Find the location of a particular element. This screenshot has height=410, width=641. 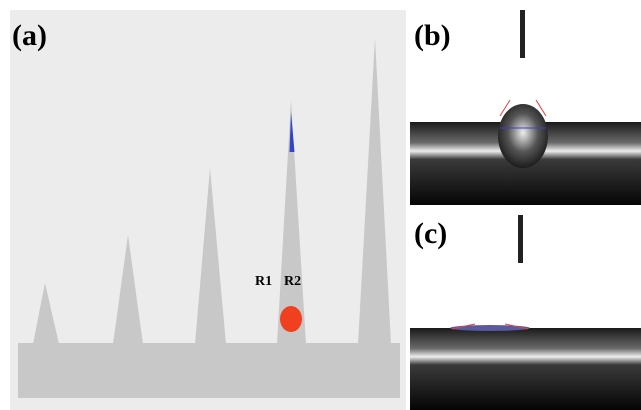

region-label: R2 is located at coordinates (292, 281).